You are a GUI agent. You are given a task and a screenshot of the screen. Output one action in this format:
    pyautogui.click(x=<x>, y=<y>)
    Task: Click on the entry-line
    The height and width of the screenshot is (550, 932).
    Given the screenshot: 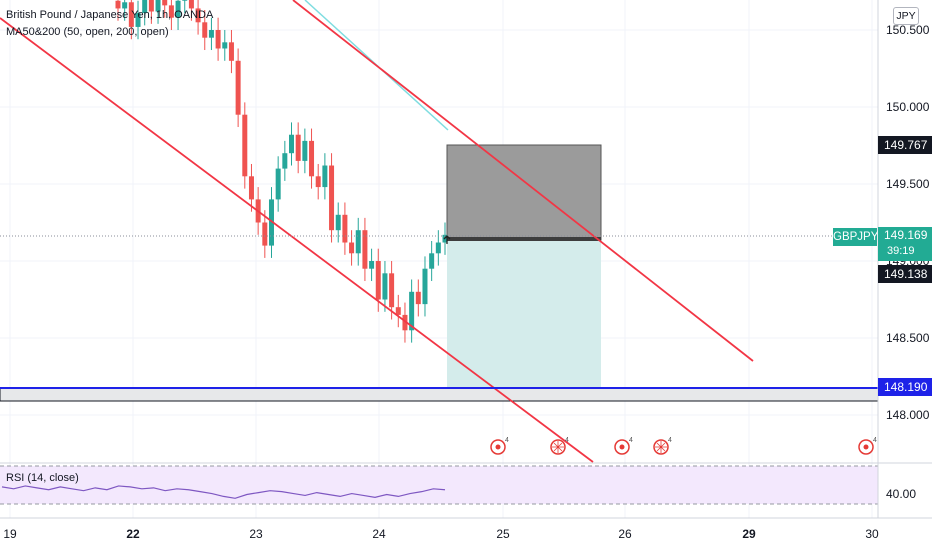 What is the action you would take?
    pyautogui.click(x=524, y=239)
    